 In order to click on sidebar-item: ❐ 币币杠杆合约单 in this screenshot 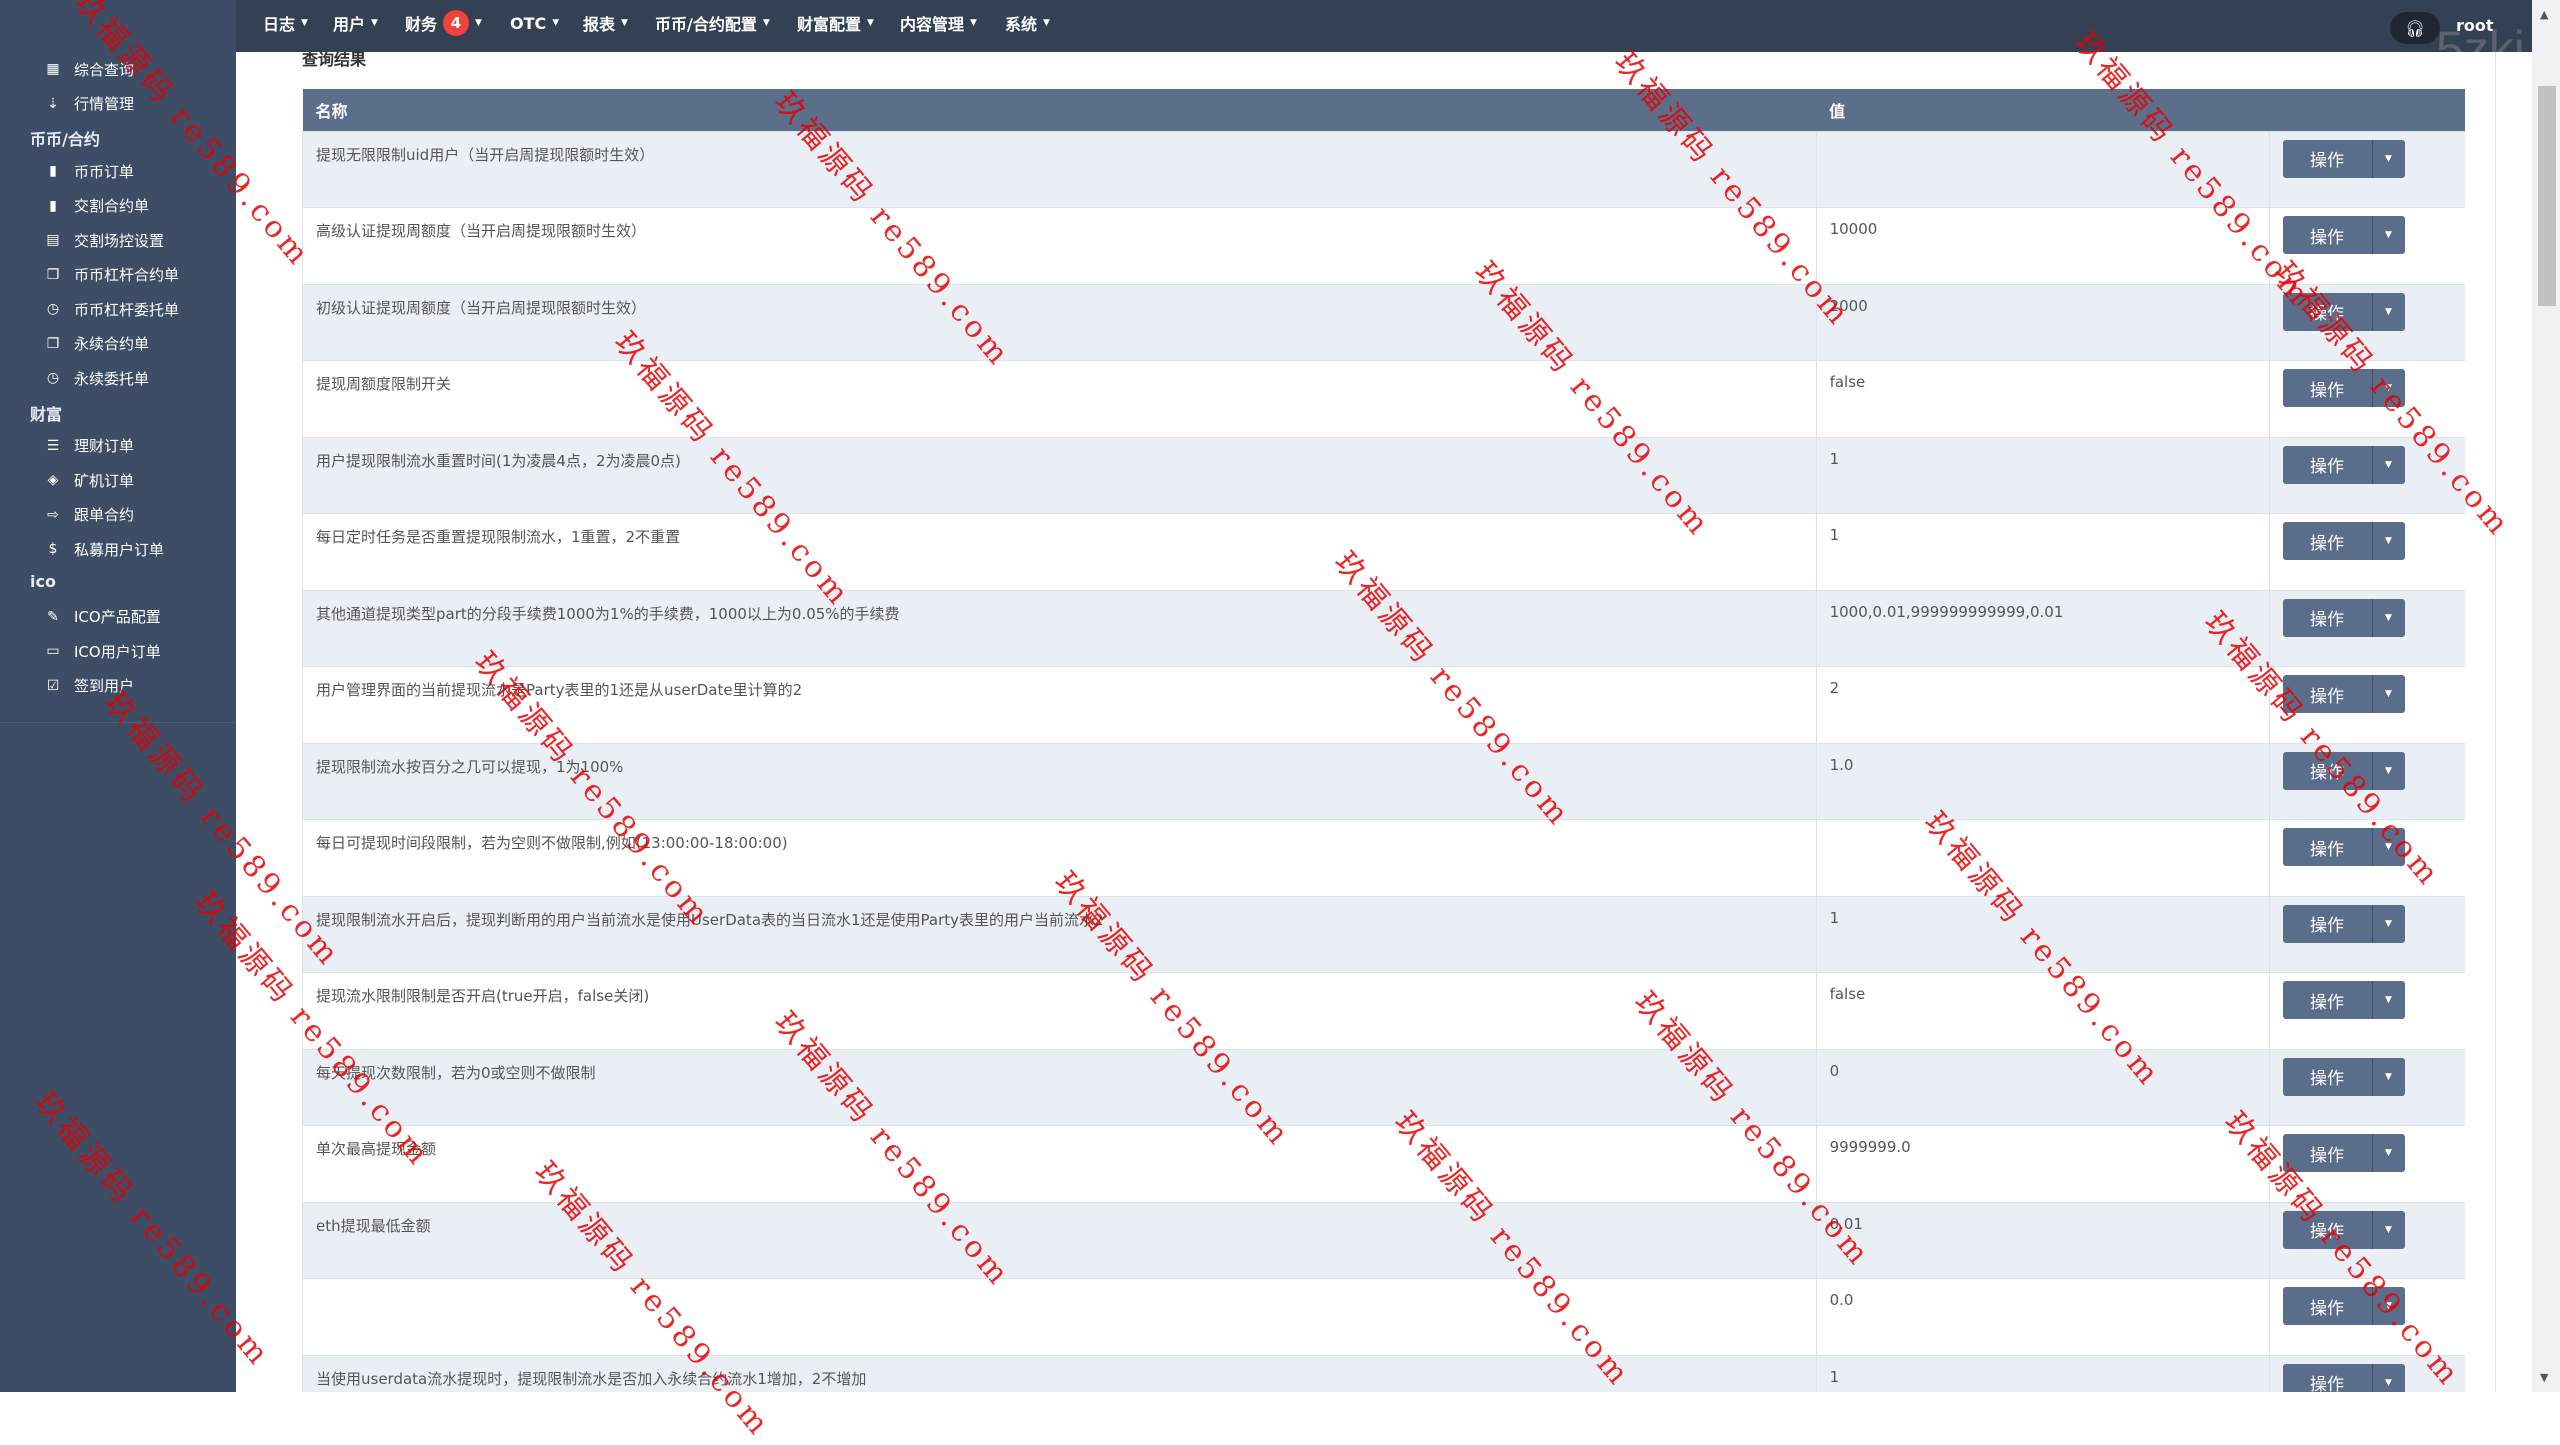, I will do `click(111, 275)`.